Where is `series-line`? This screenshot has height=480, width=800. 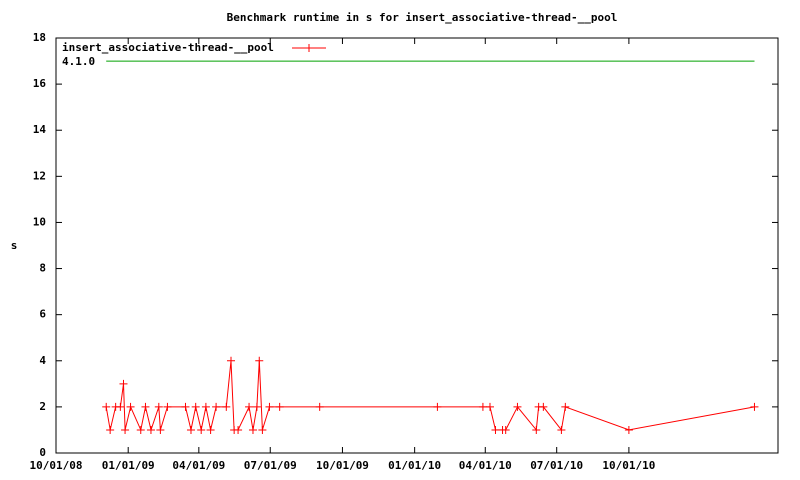
series-line is located at coordinates (430, 396).